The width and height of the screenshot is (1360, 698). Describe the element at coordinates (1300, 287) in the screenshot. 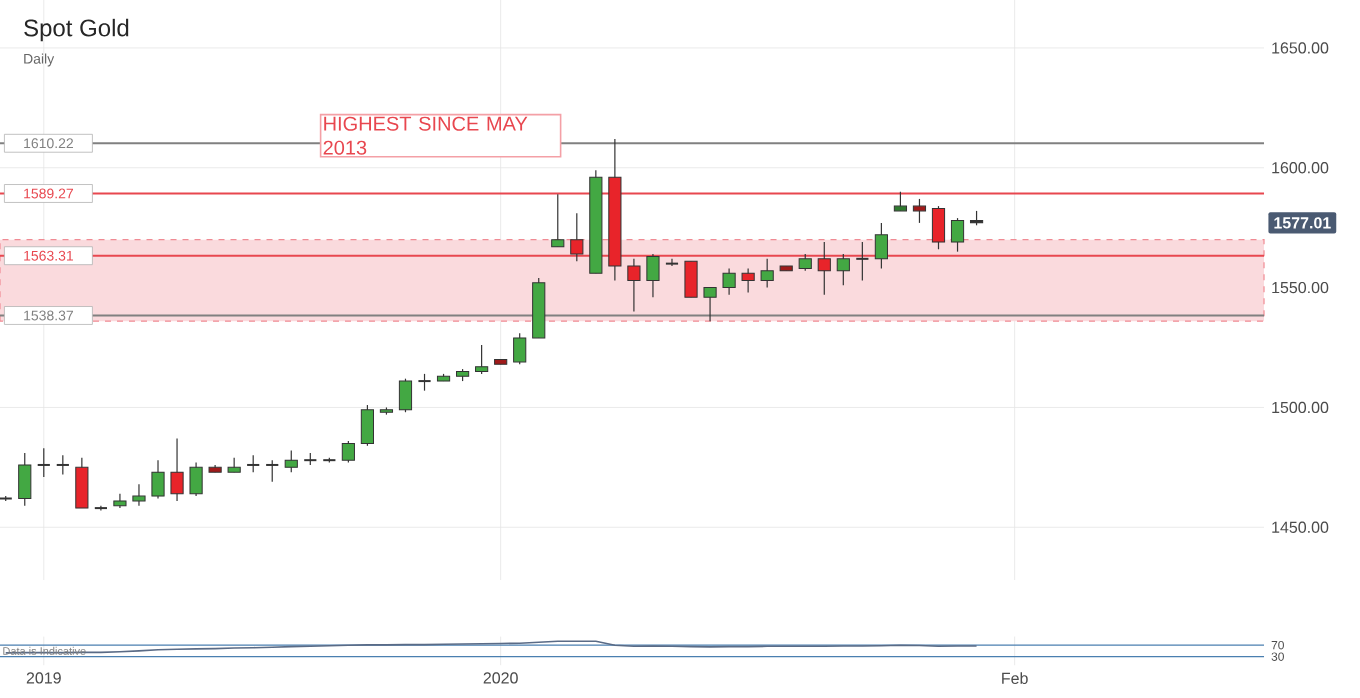

I see `y-tick-label: 1550.00` at that location.